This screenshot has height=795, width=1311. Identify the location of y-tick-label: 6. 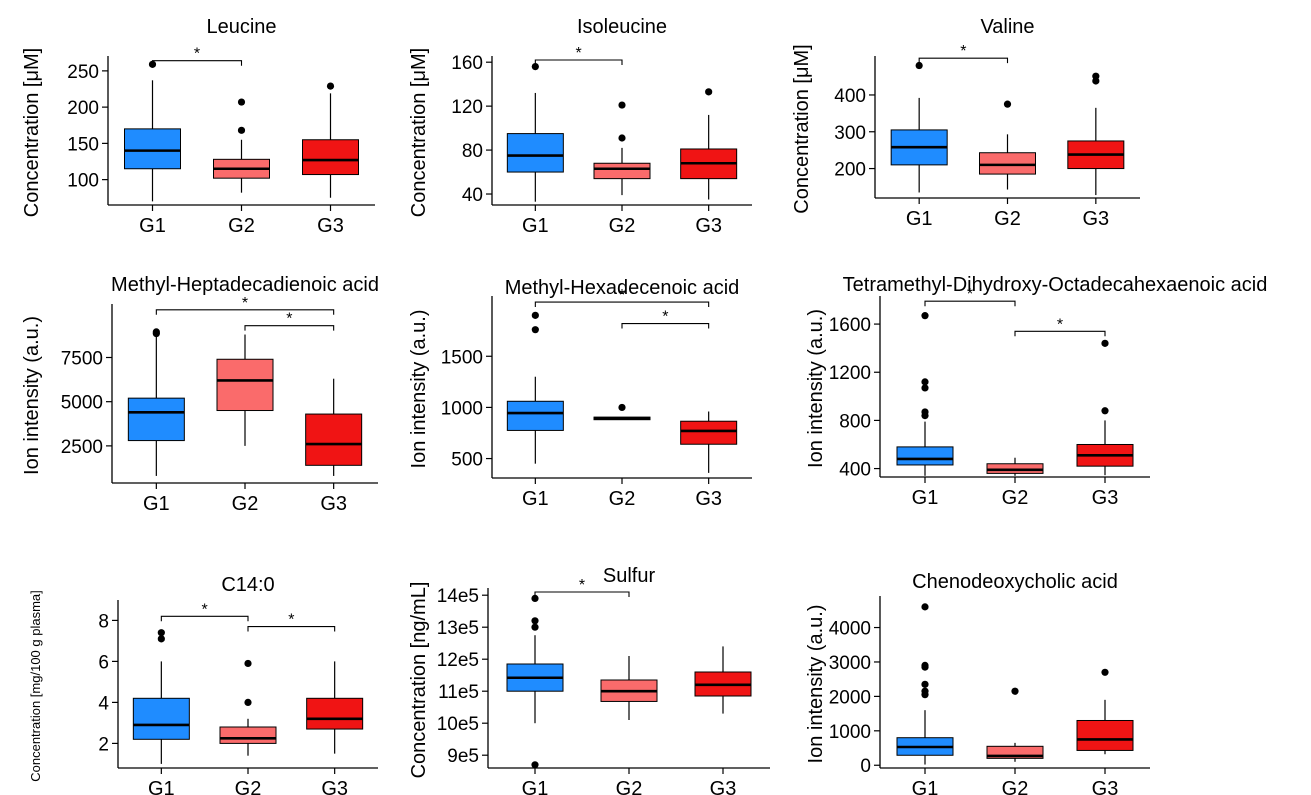
(103, 662).